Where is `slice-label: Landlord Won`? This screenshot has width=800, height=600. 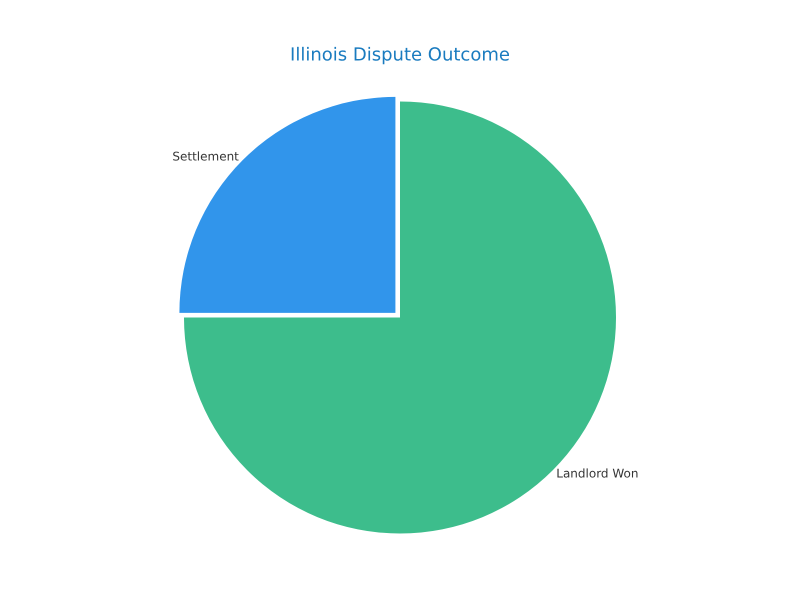 slice-label: Landlord Won is located at coordinates (597, 473).